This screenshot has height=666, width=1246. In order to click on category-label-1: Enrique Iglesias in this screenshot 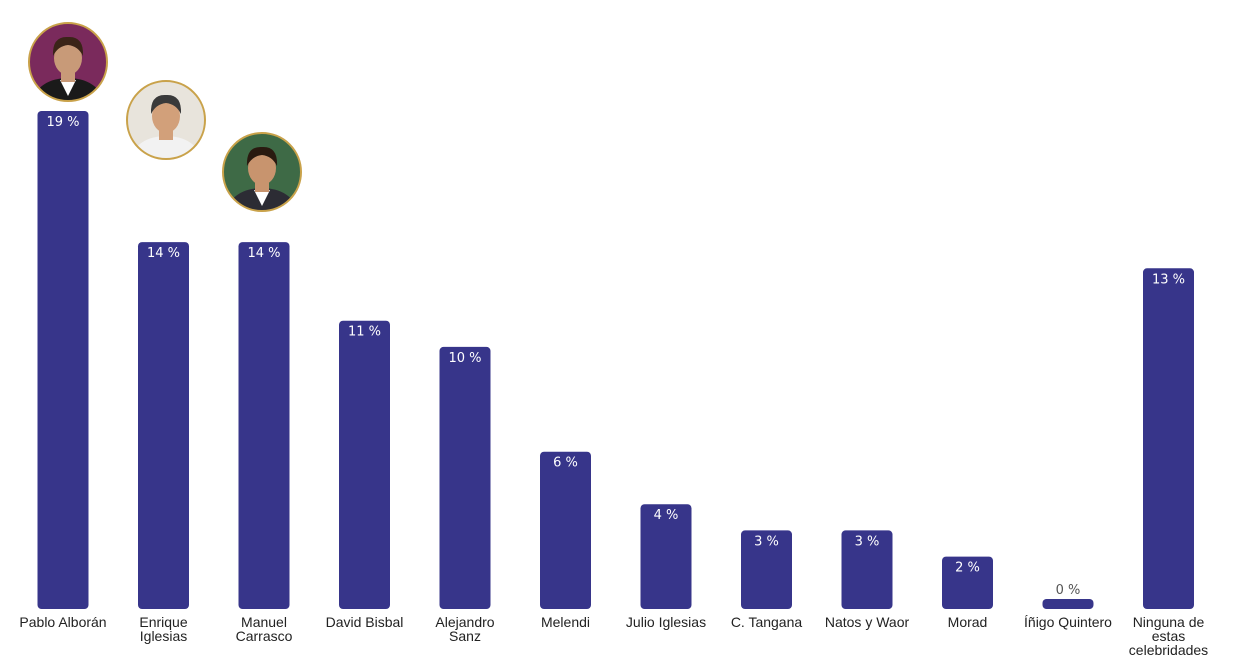, I will do `click(163, 629)`.